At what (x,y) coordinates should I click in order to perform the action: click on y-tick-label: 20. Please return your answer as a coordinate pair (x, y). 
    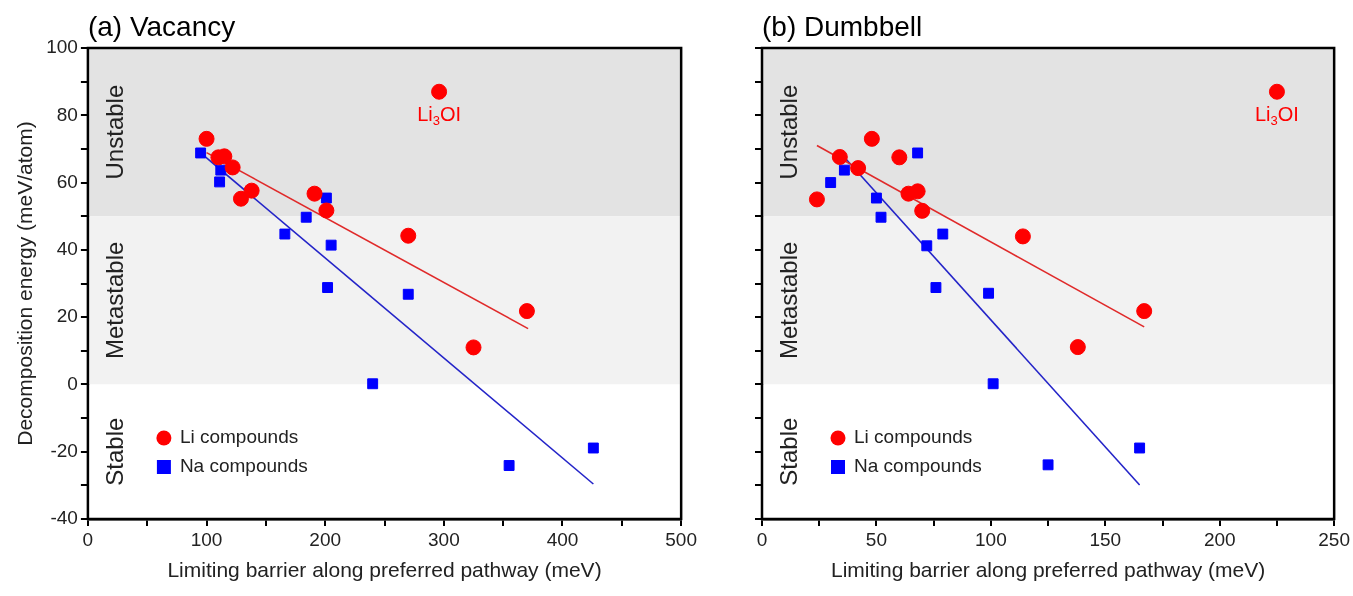
    Looking at the image, I should click on (67, 316).